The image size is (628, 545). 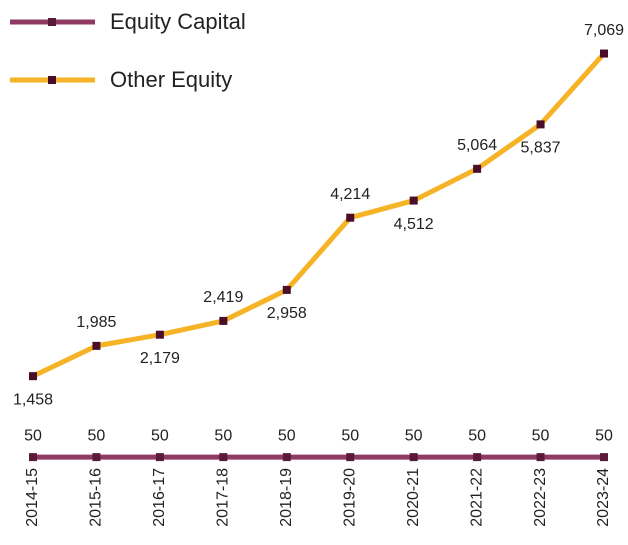 What do you see at coordinates (350, 194) in the screenshot?
I see `data-label: 4,214` at bounding box center [350, 194].